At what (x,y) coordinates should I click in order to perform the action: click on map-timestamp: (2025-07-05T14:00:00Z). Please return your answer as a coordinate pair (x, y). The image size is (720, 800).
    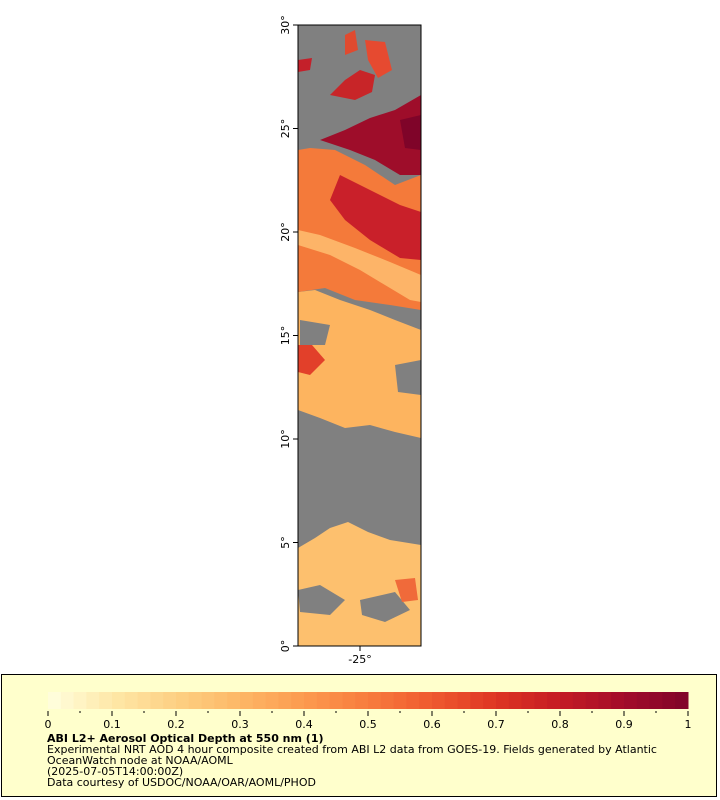
    Looking at the image, I should click on (115, 771).